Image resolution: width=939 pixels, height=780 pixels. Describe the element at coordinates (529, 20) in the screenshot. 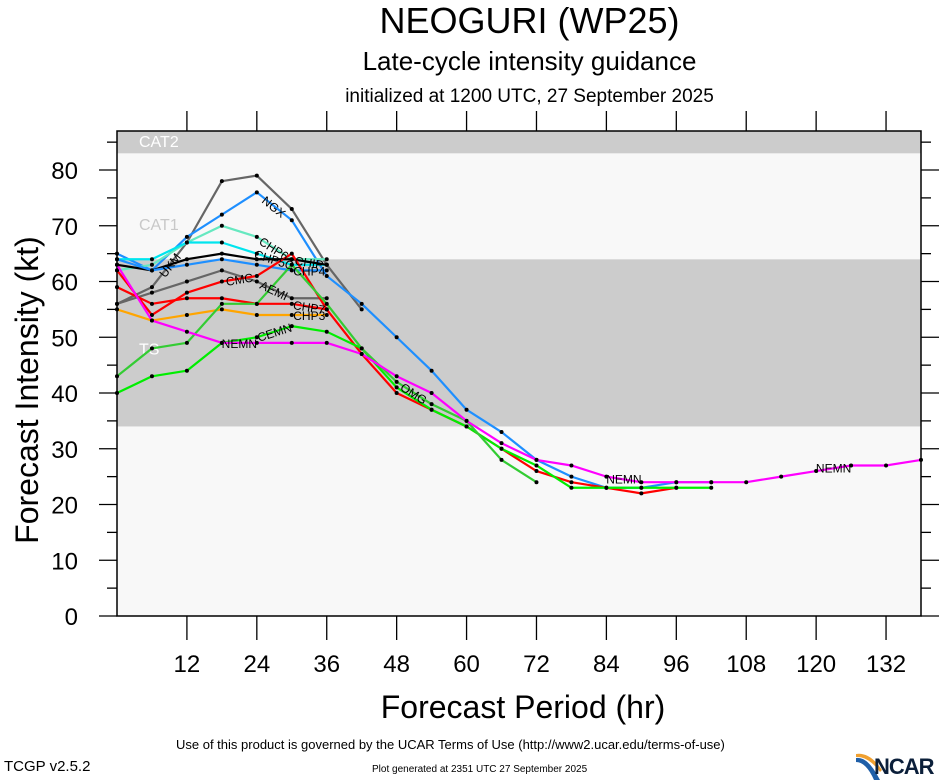

I see `chart-title: NEOGURI (WP25)` at that location.